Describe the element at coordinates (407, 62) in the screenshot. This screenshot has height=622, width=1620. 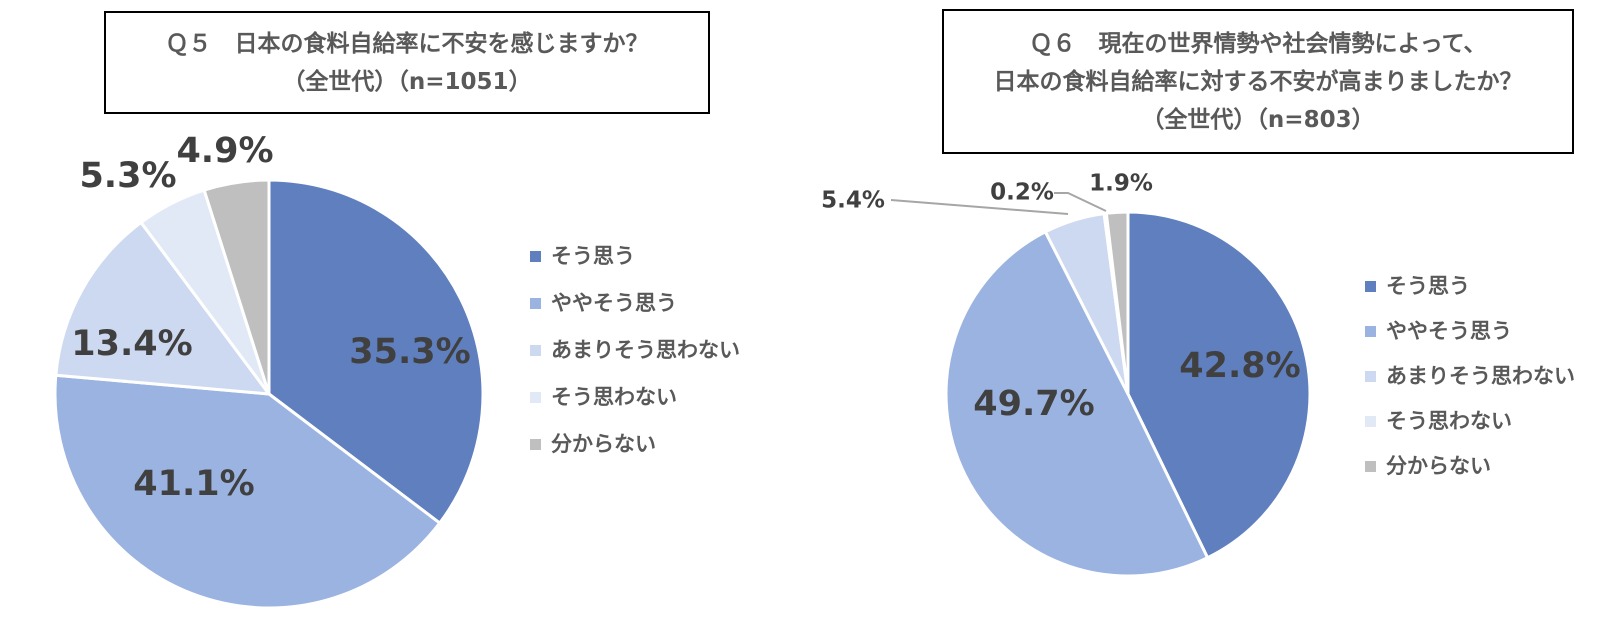
I see `q5-title-box: Ｑ５ 日本の食料自給率に不安を感じますか？ （全世代）（n=1051）` at that location.